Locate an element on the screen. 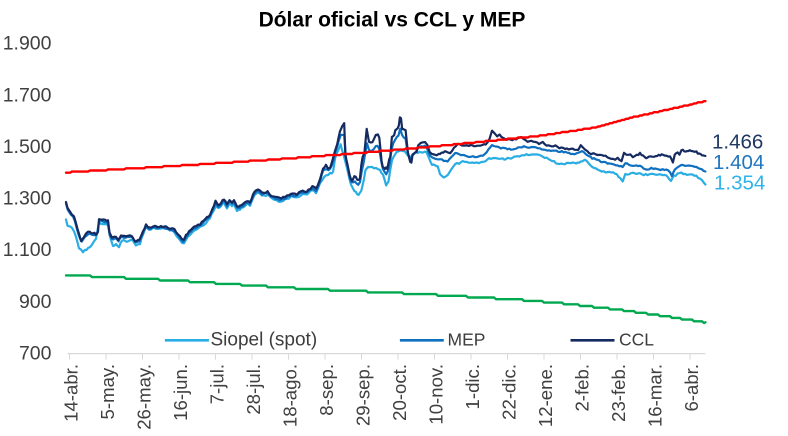  svg-text: 8-sep. is located at coordinates (326, 390).